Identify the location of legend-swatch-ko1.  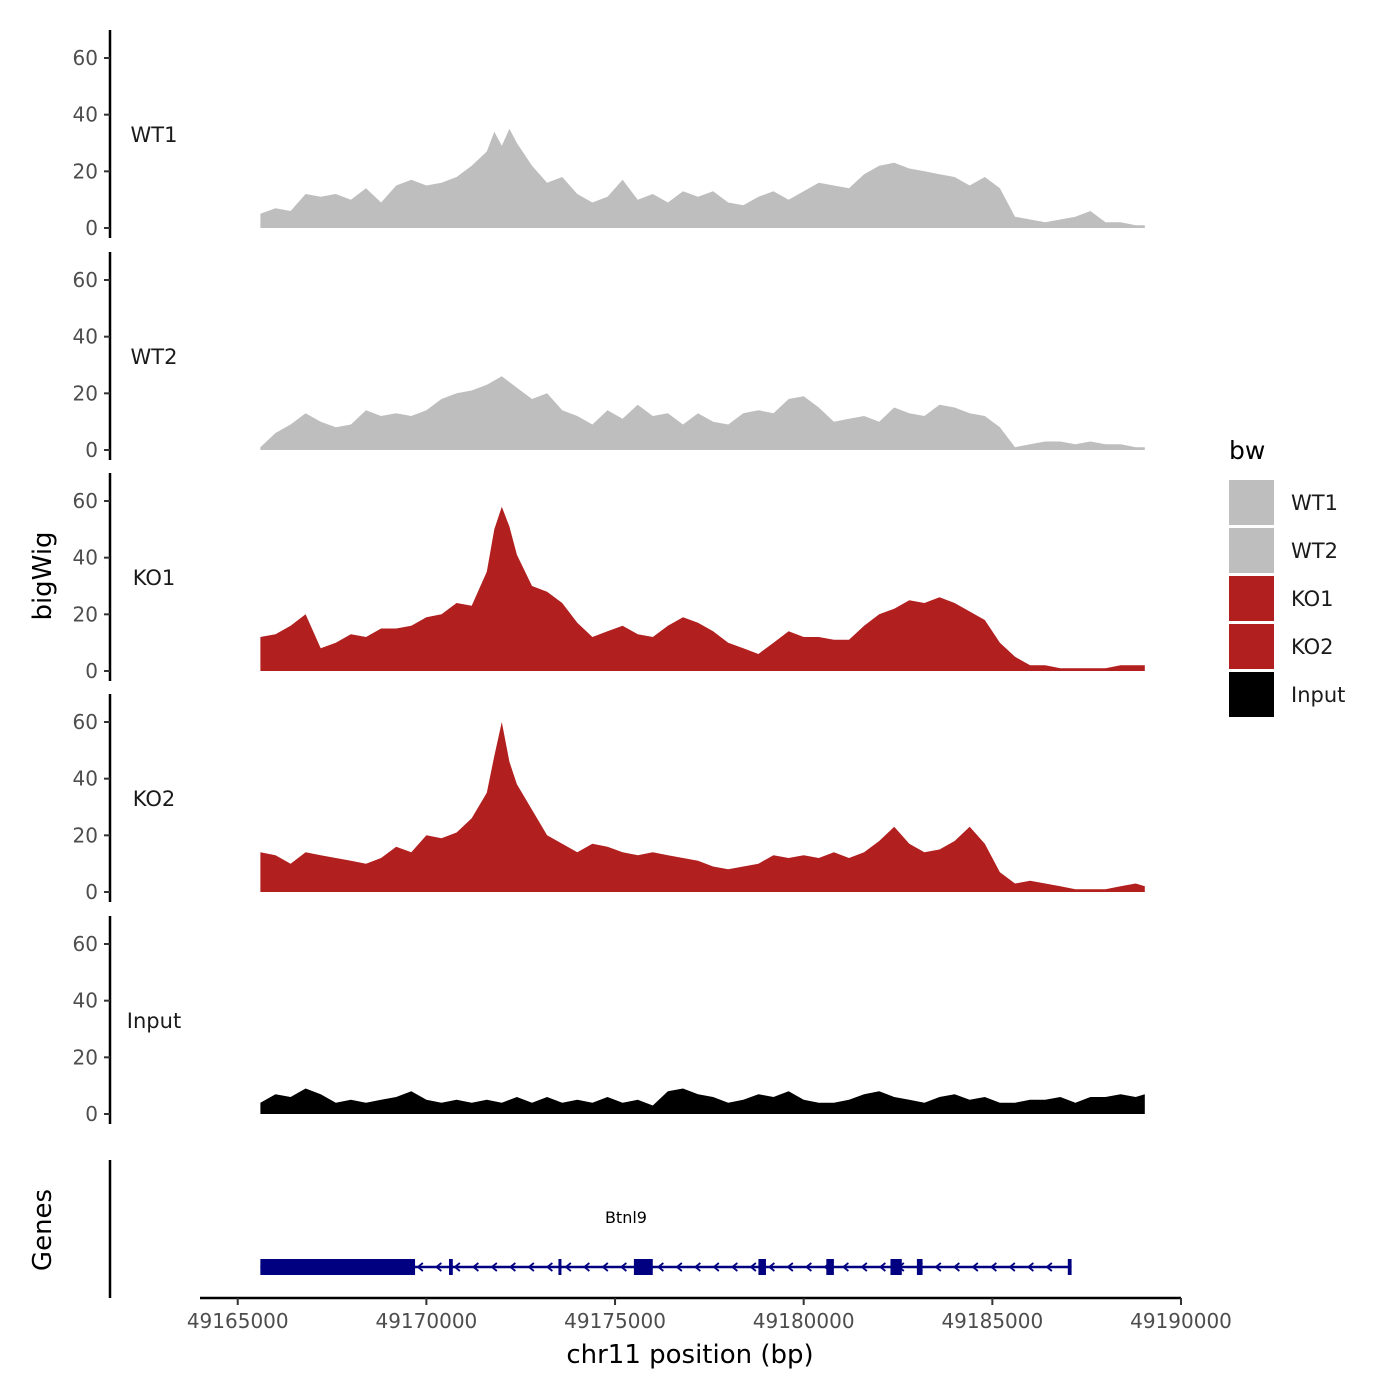
(1251, 598).